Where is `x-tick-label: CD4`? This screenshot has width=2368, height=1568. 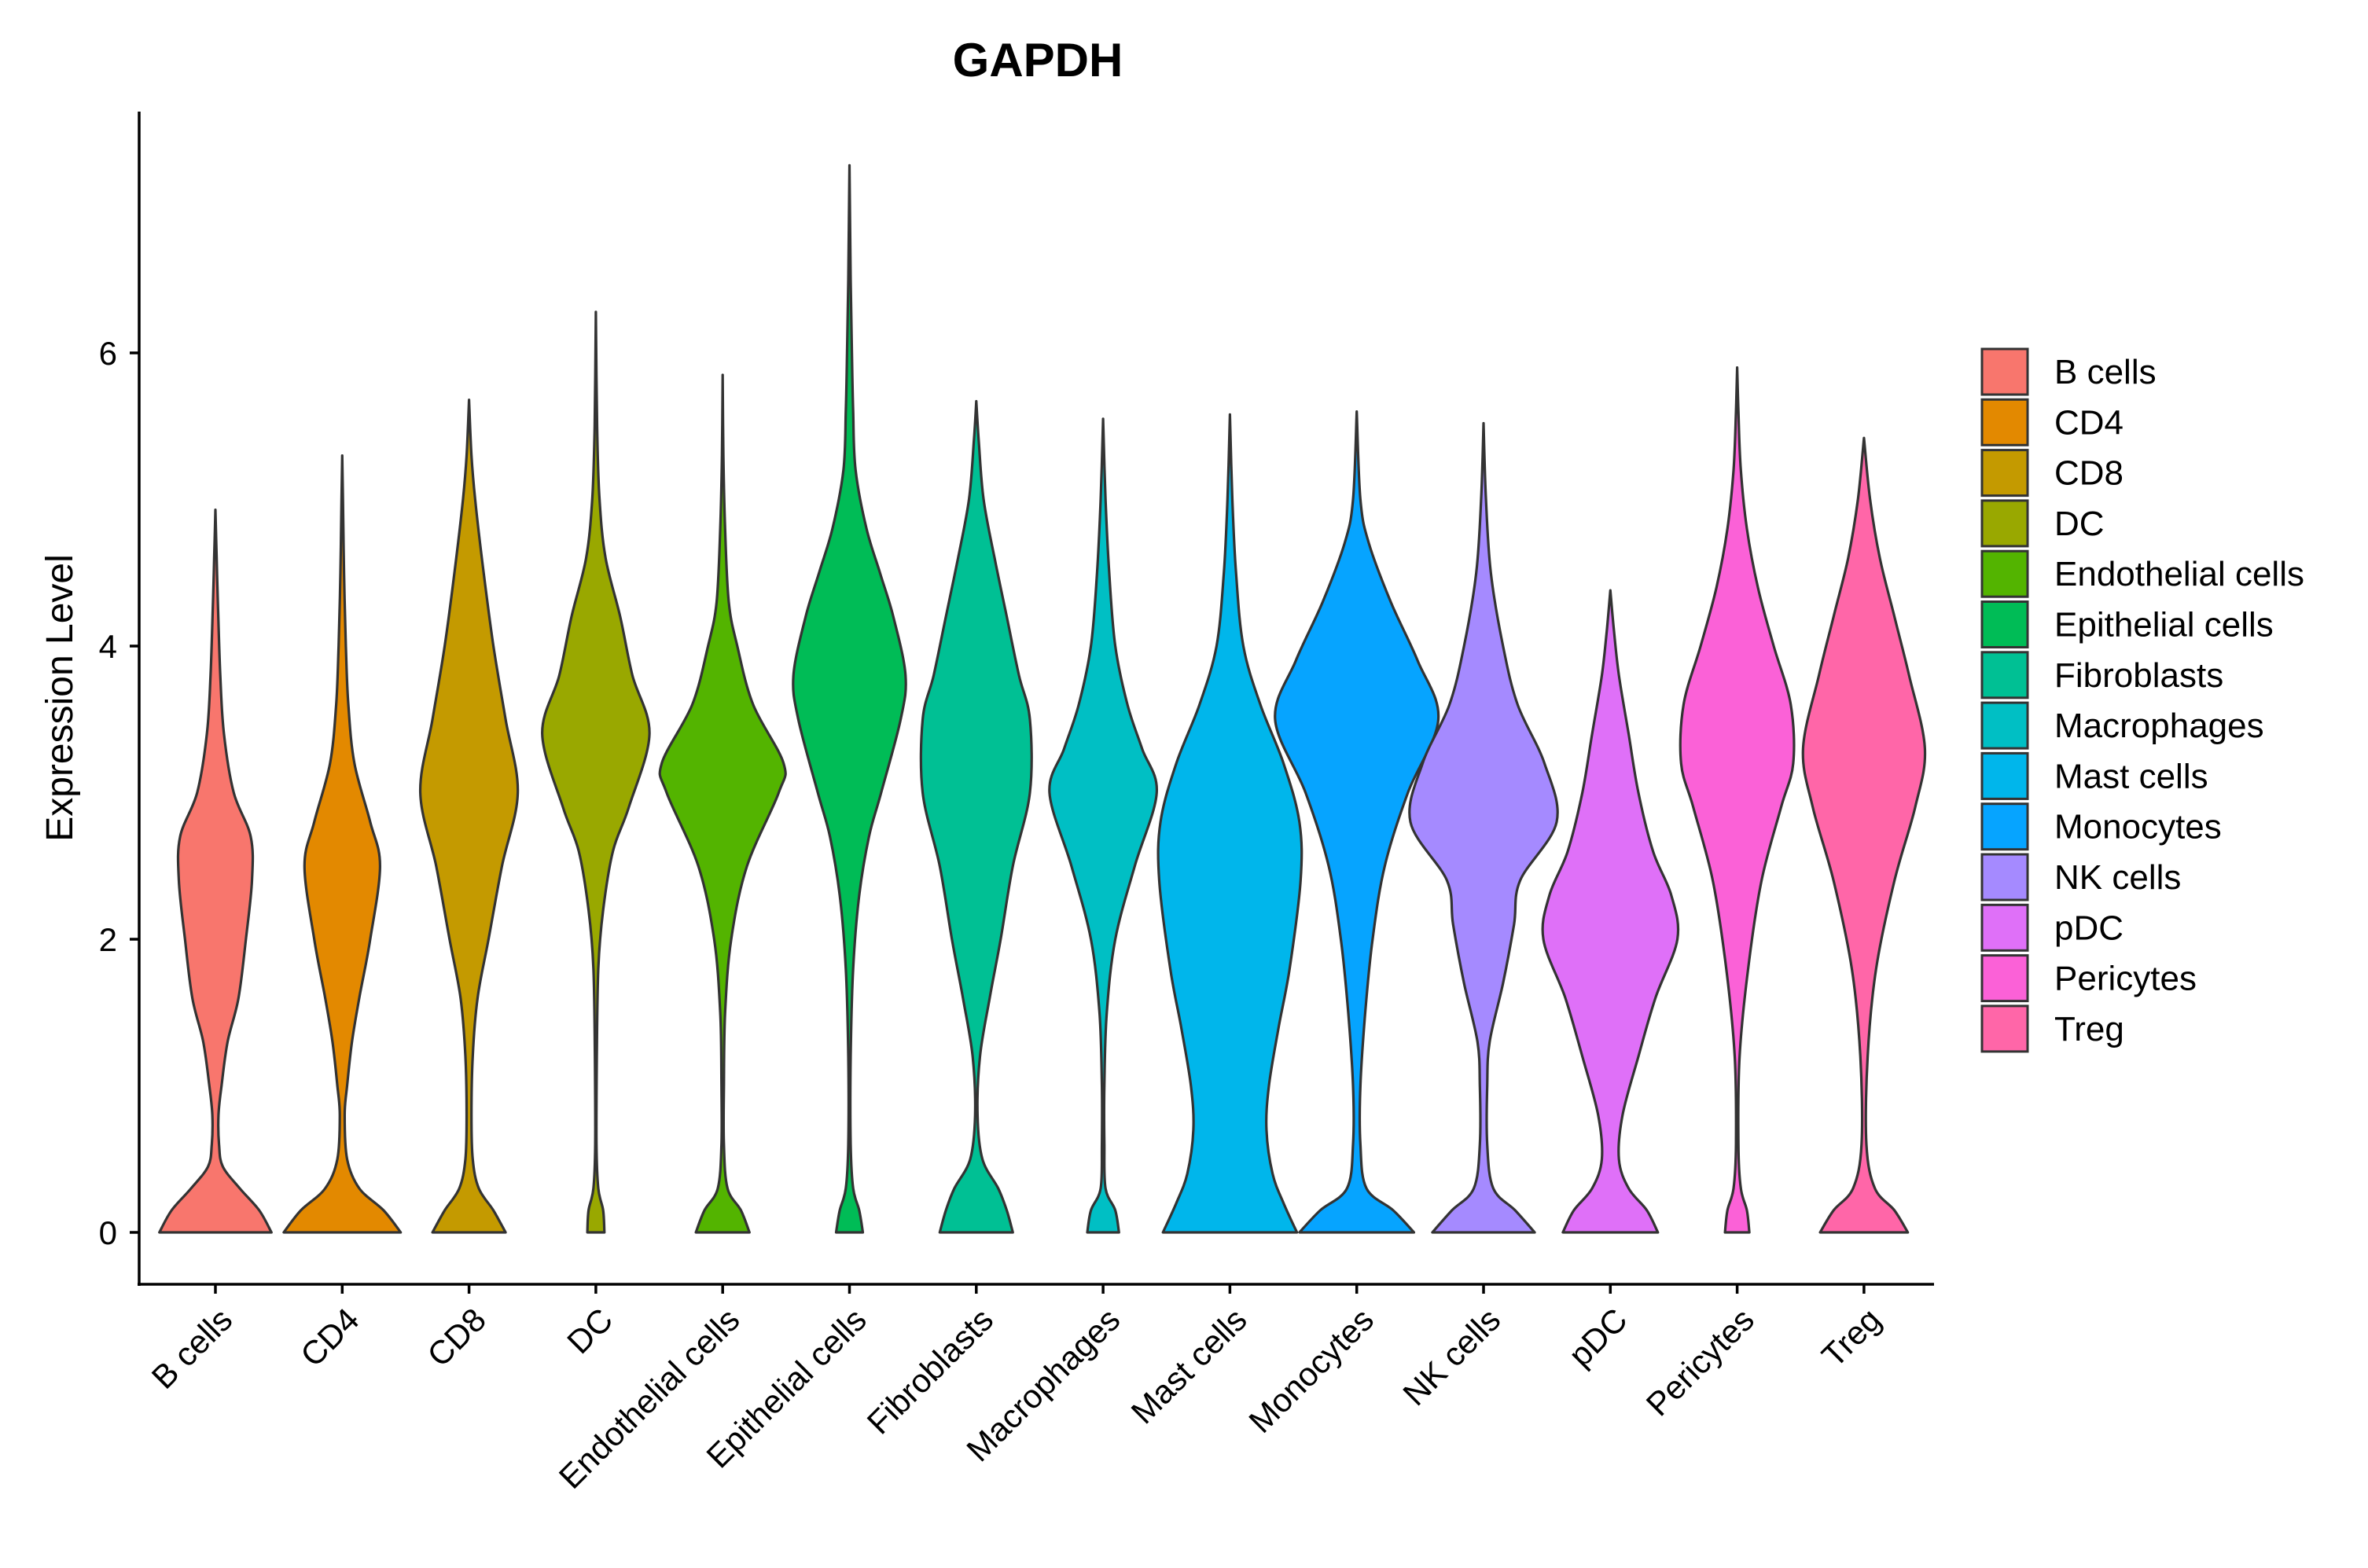
x-tick-label: CD4 is located at coordinates (329, 1337).